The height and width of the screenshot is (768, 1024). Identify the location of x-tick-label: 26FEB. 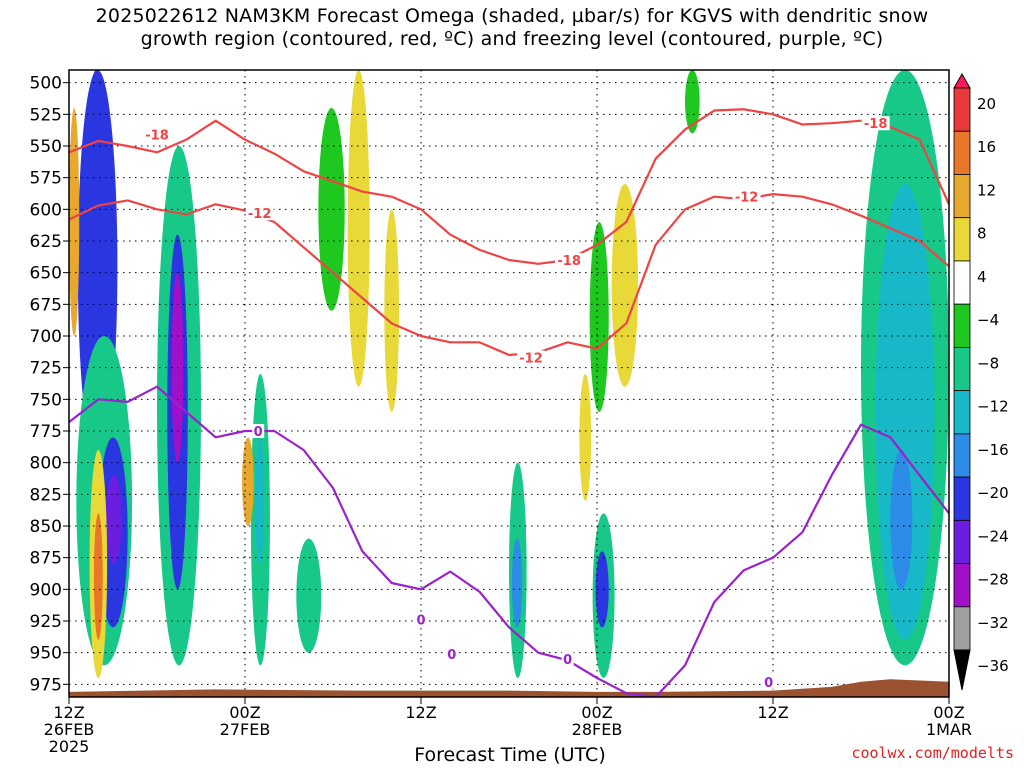
(69, 729).